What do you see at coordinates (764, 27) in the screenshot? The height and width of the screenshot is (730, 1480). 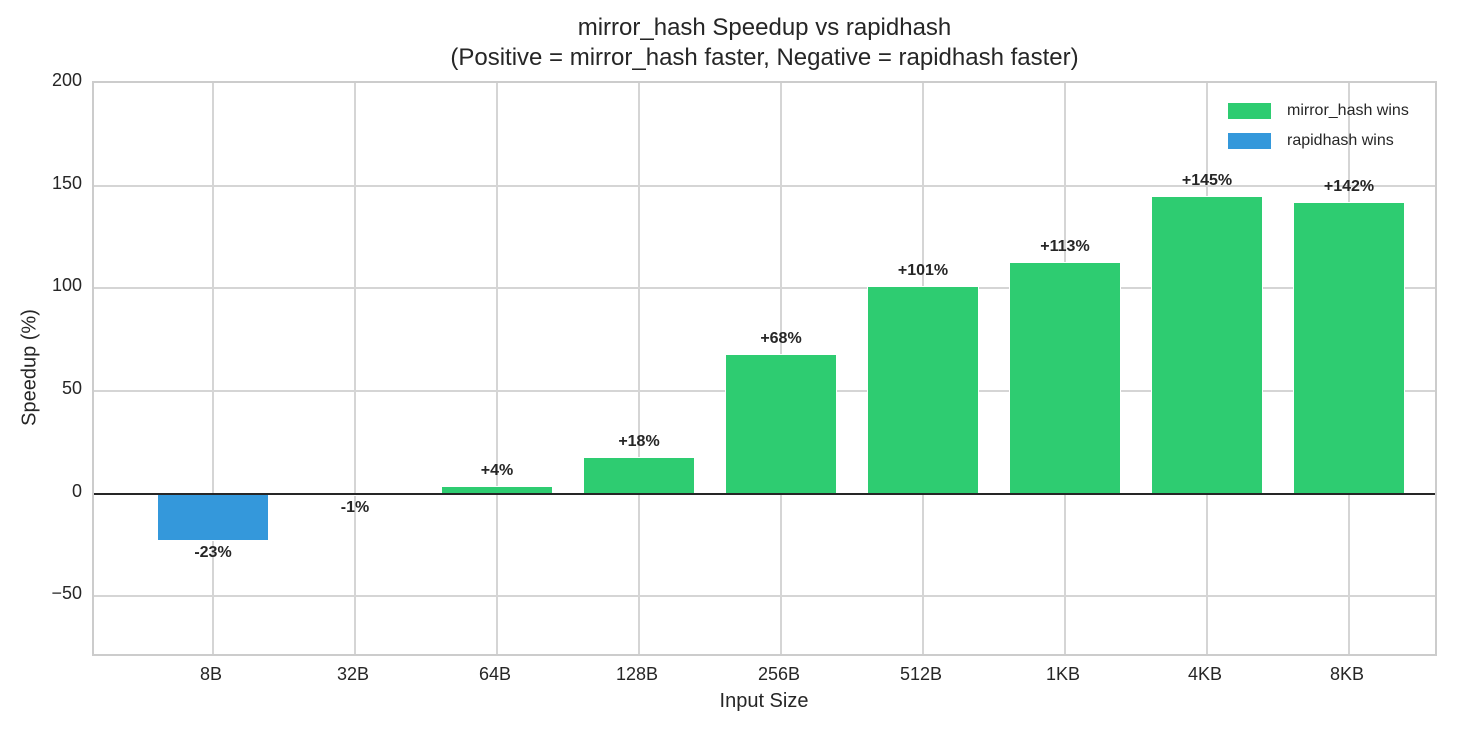 I see `chart-title: mirror_hash Speedup vs rapidhash` at bounding box center [764, 27].